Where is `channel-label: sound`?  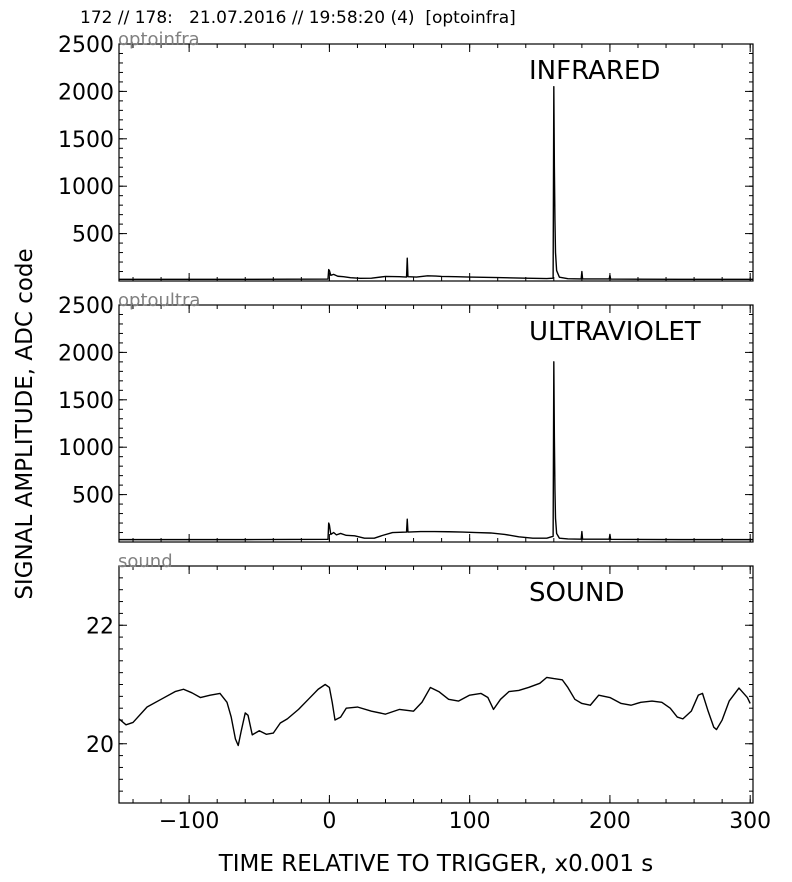 channel-label: sound is located at coordinates (145, 561).